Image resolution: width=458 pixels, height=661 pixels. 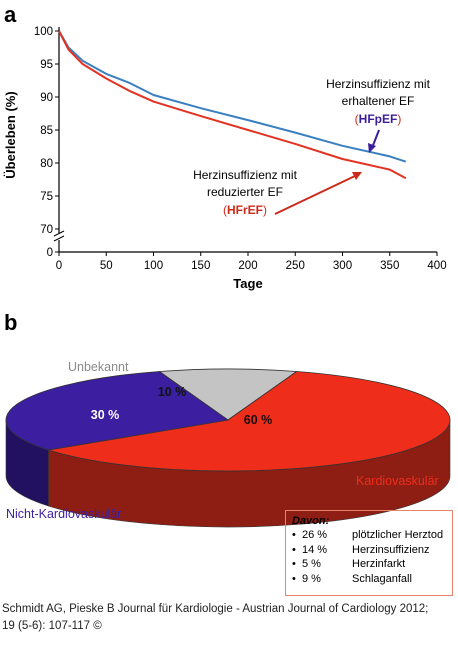 I want to click on y-tick-label: 100, so click(x=43, y=32).